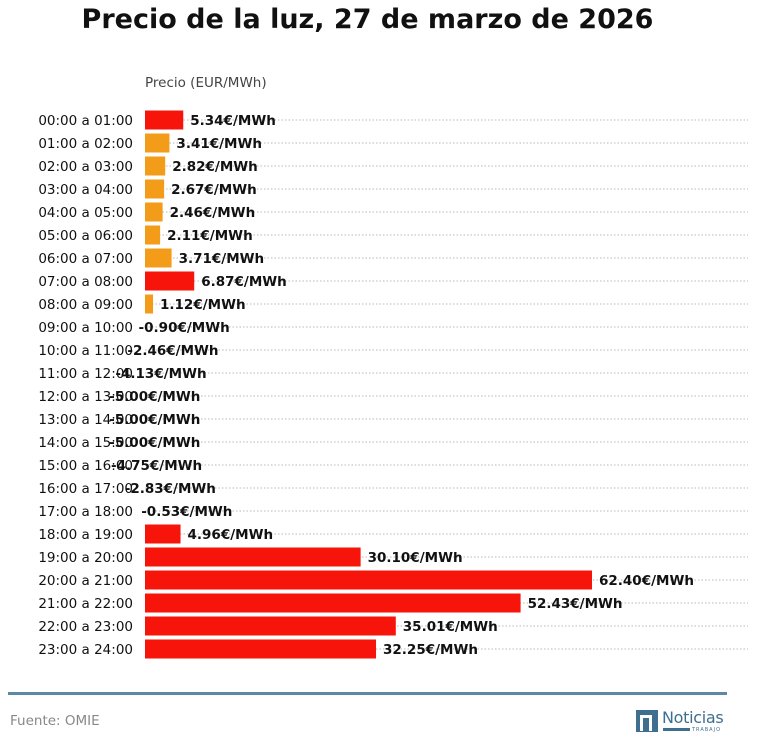  I want to click on category-tick-label: 19:00 a 20:00, so click(85, 558).